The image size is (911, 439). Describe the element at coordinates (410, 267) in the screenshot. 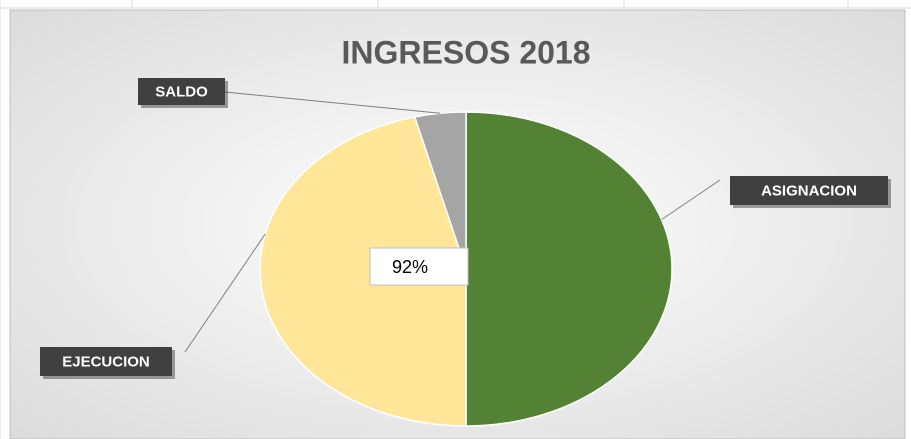

I see `data-label: 92%` at that location.